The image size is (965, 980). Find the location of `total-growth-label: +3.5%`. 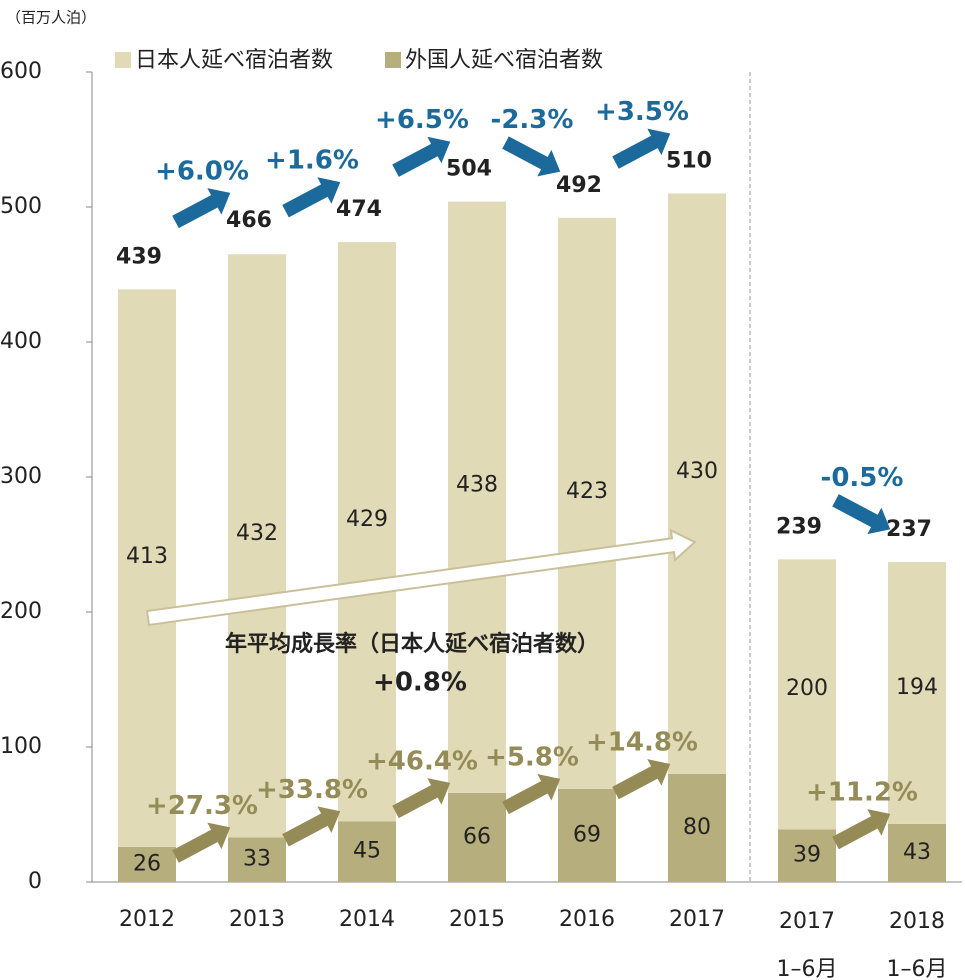

total-growth-label: +3.5% is located at coordinates (642, 112).